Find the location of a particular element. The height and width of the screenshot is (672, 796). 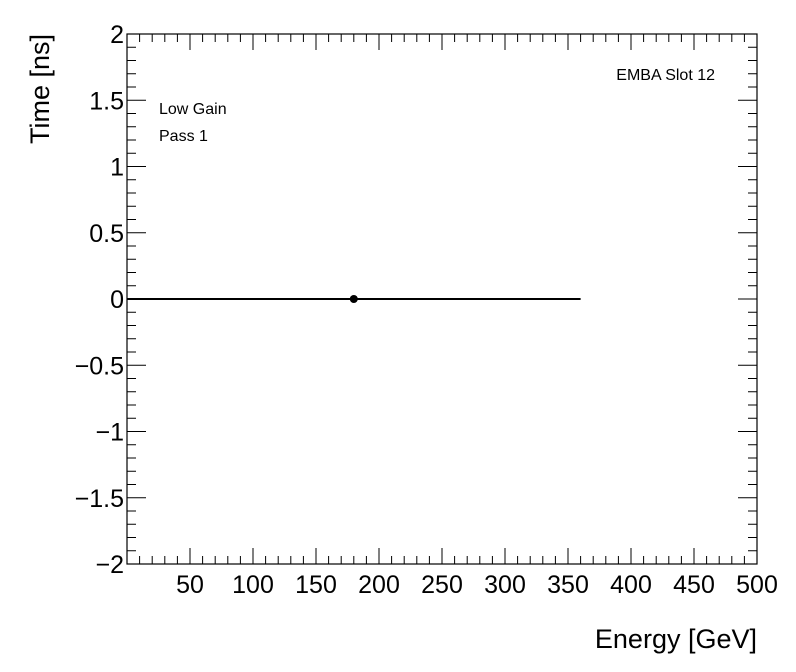

y-axis-title: Time [ns] is located at coordinates (40, 89).